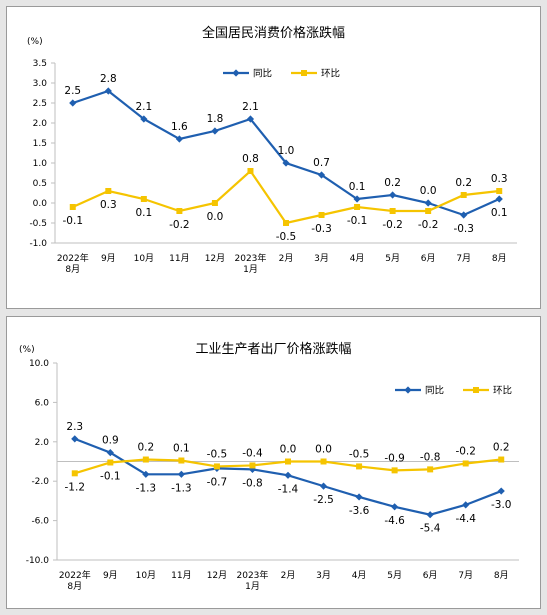 The width and height of the screenshot is (547, 615). What do you see at coordinates (40, 482) in the screenshot?
I see `y-tick-label: -2.0` at bounding box center [40, 482].